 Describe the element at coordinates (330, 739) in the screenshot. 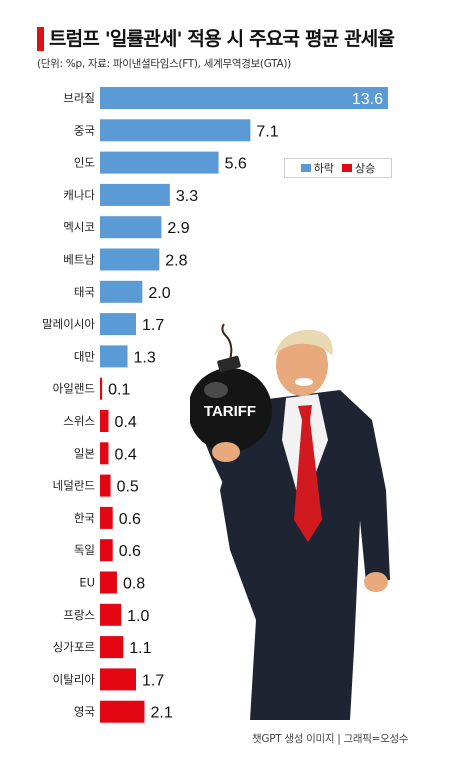

I see `graphic-credit: 챗GPT 생성 이미지 | 그래픽=오성수` at that location.